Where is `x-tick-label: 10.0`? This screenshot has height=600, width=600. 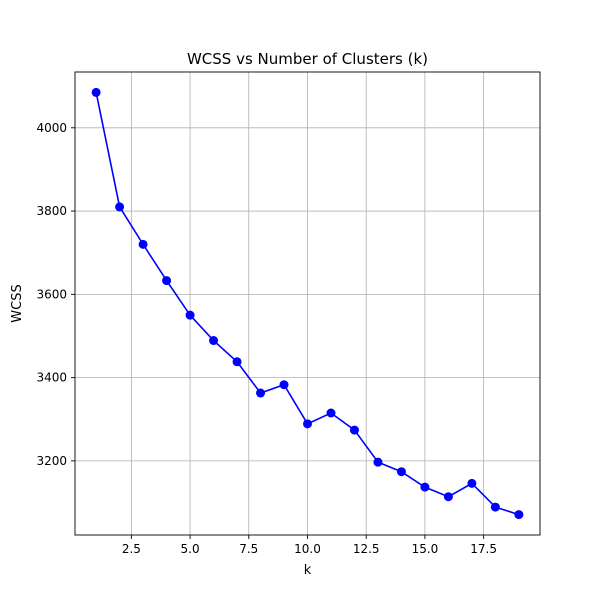
x-tick-label: 10.0 is located at coordinates (307, 549).